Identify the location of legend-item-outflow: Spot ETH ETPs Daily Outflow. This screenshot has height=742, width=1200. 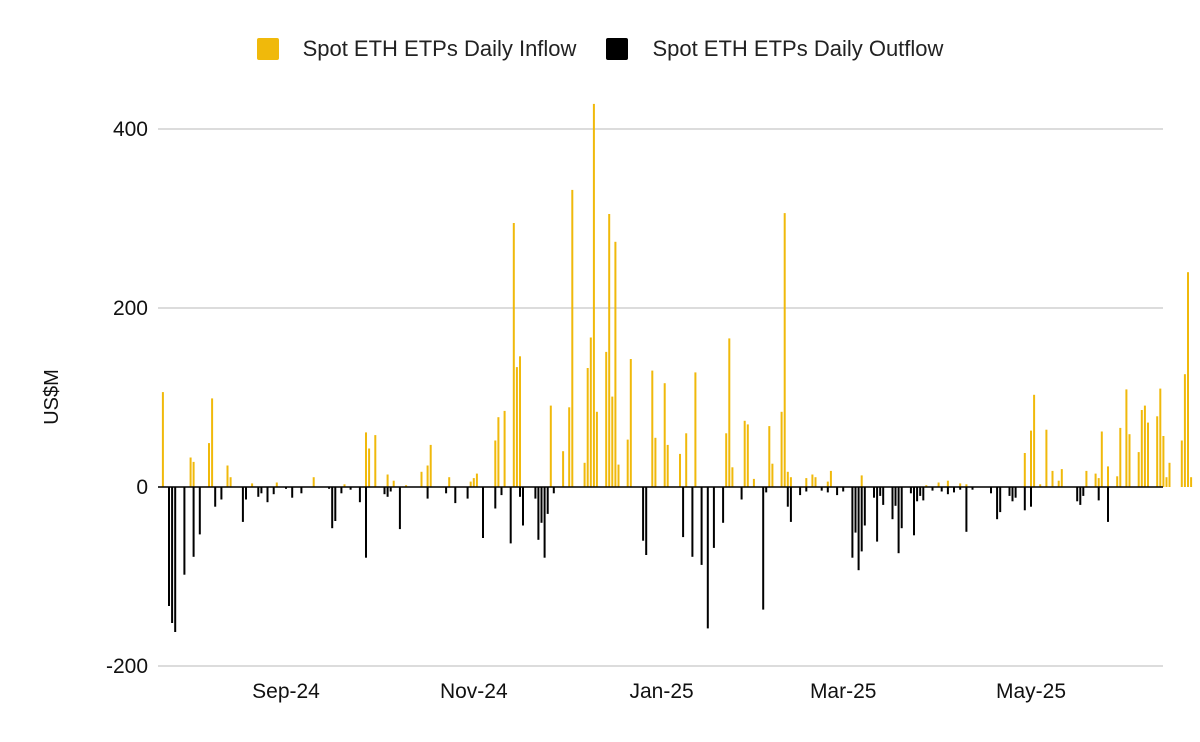
(774, 49).